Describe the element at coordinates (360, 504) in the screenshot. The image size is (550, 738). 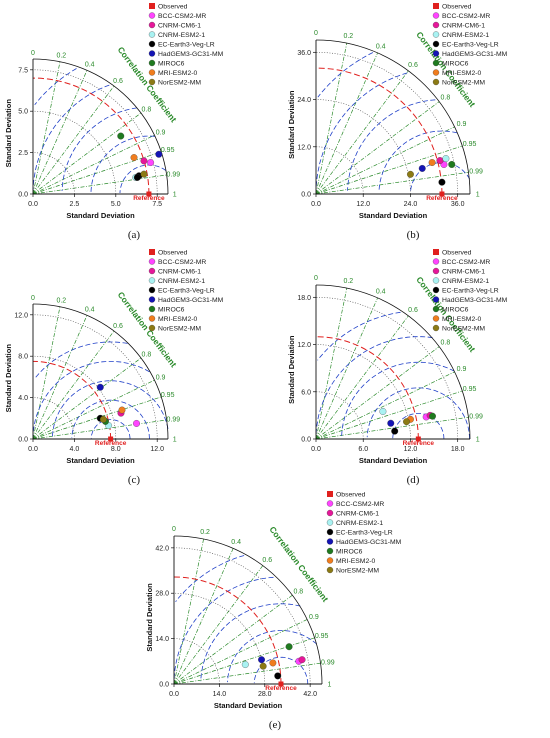
I see `legend-label: BCC-CSM2-MR` at that location.